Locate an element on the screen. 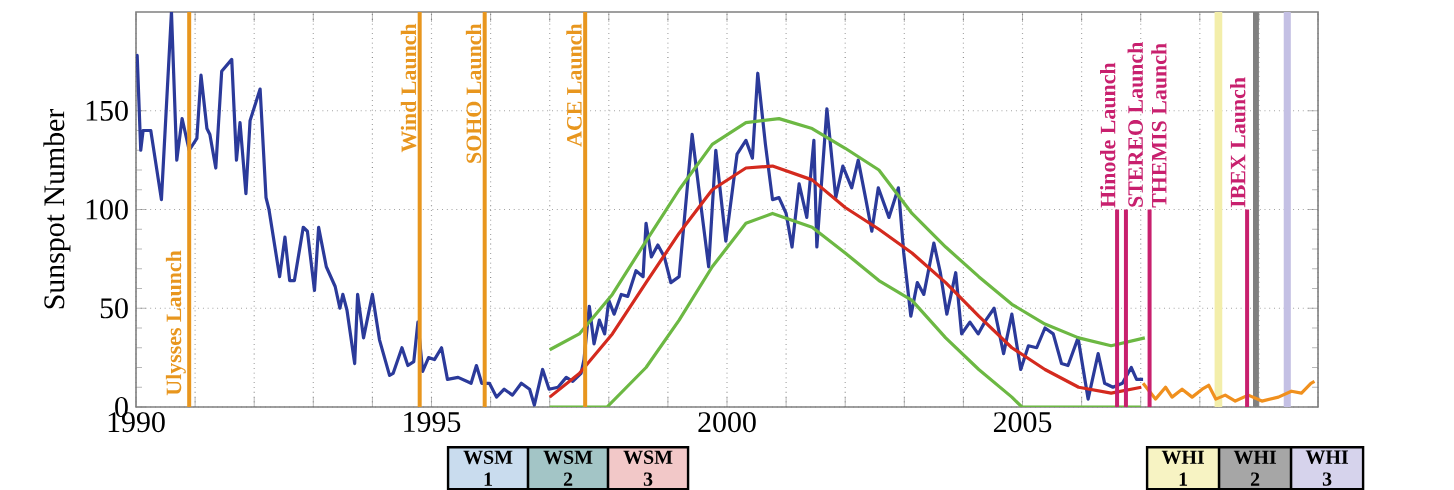 The width and height of the screenshot is (1454, 490). y-tick-label: 150 is located at coordinates (107, 110).